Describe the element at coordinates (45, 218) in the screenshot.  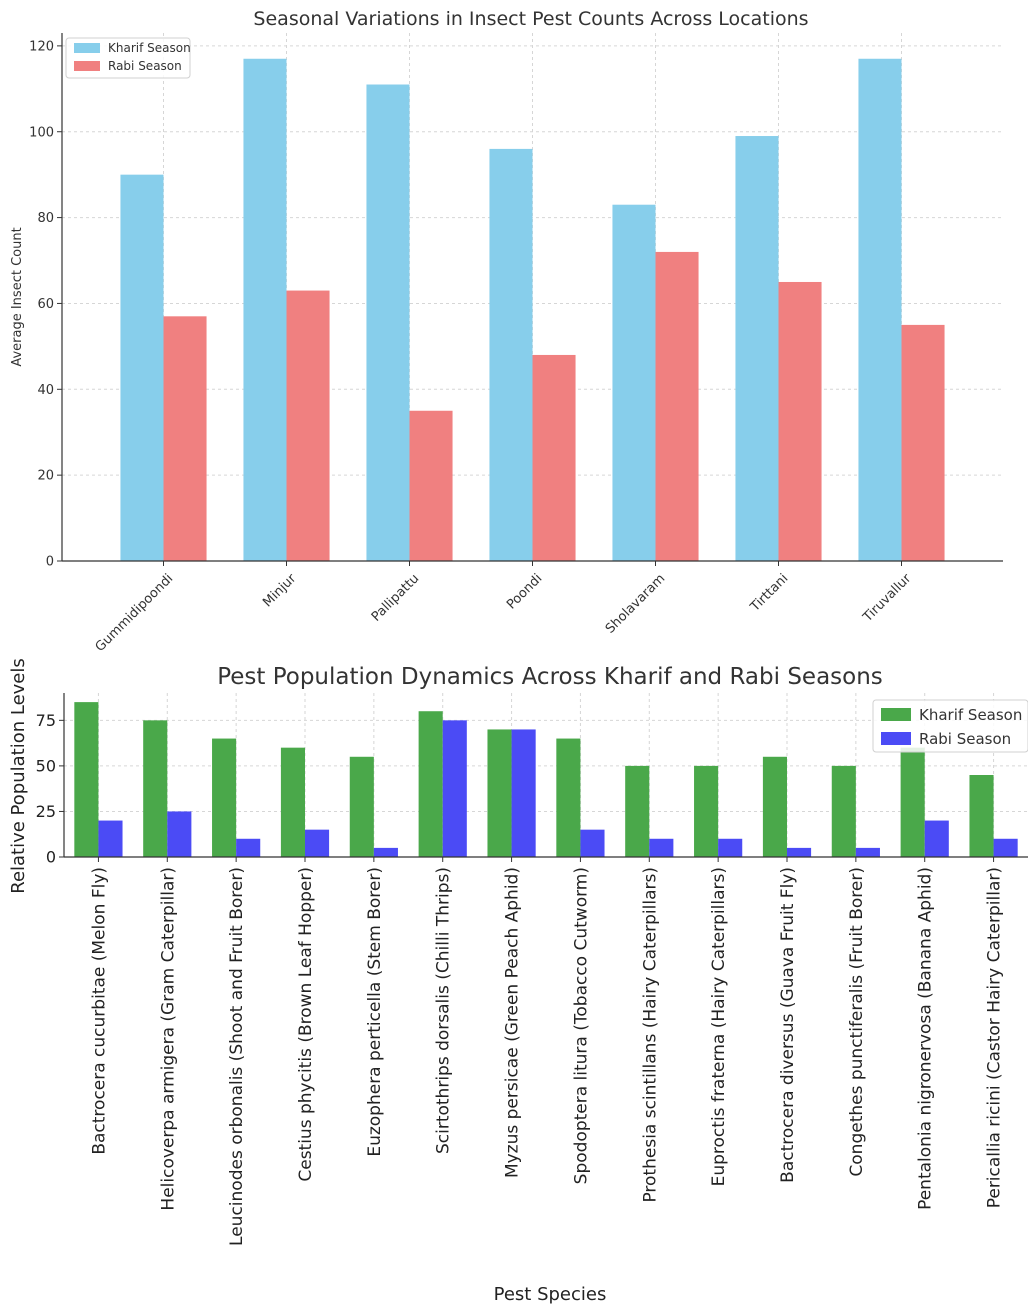
I see `y-tick-label: 80` at that location.